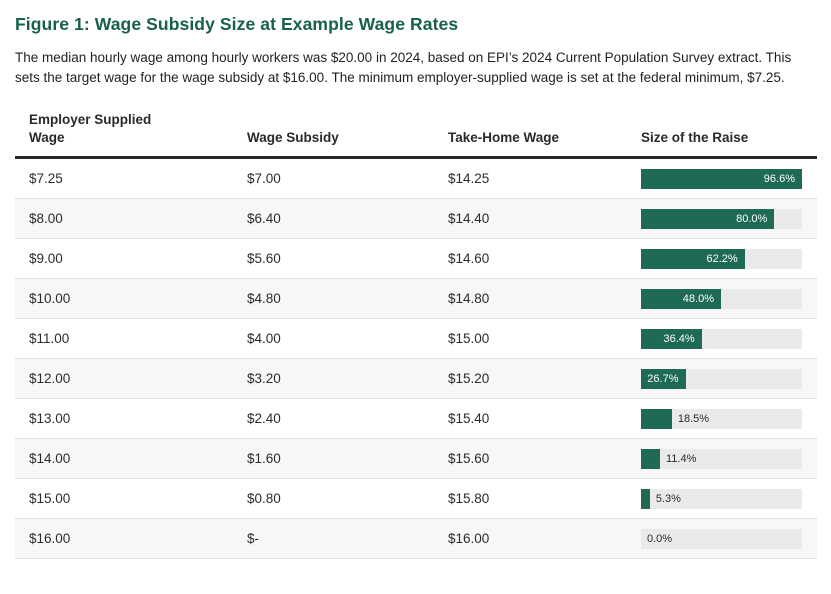 The image size is (831, 594). I want to click on employer-supplied-wage-cell: $10.00, so click(50, 298).